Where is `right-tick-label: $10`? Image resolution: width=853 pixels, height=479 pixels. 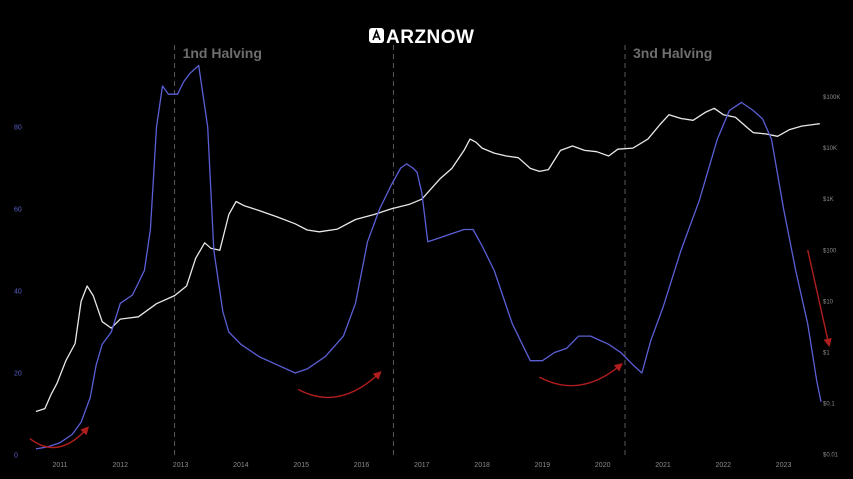
right-tick-label: $10 is located at coordinates (828, 302).